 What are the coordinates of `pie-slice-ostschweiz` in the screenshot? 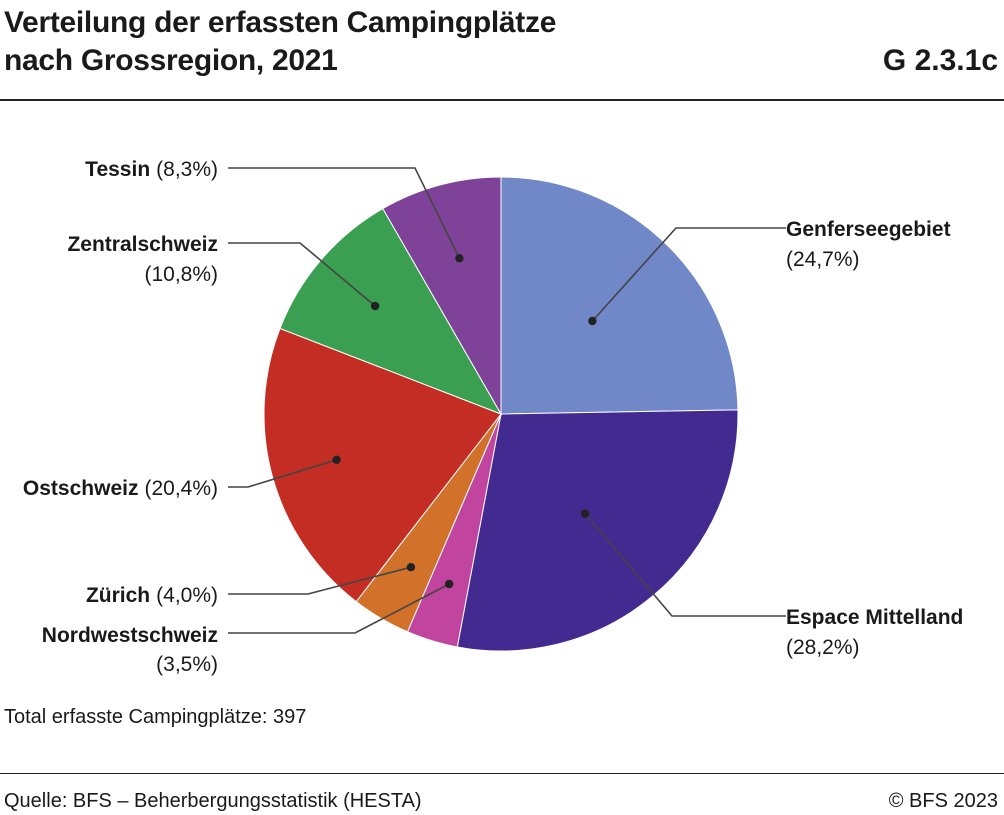 It's located at (382, 465).